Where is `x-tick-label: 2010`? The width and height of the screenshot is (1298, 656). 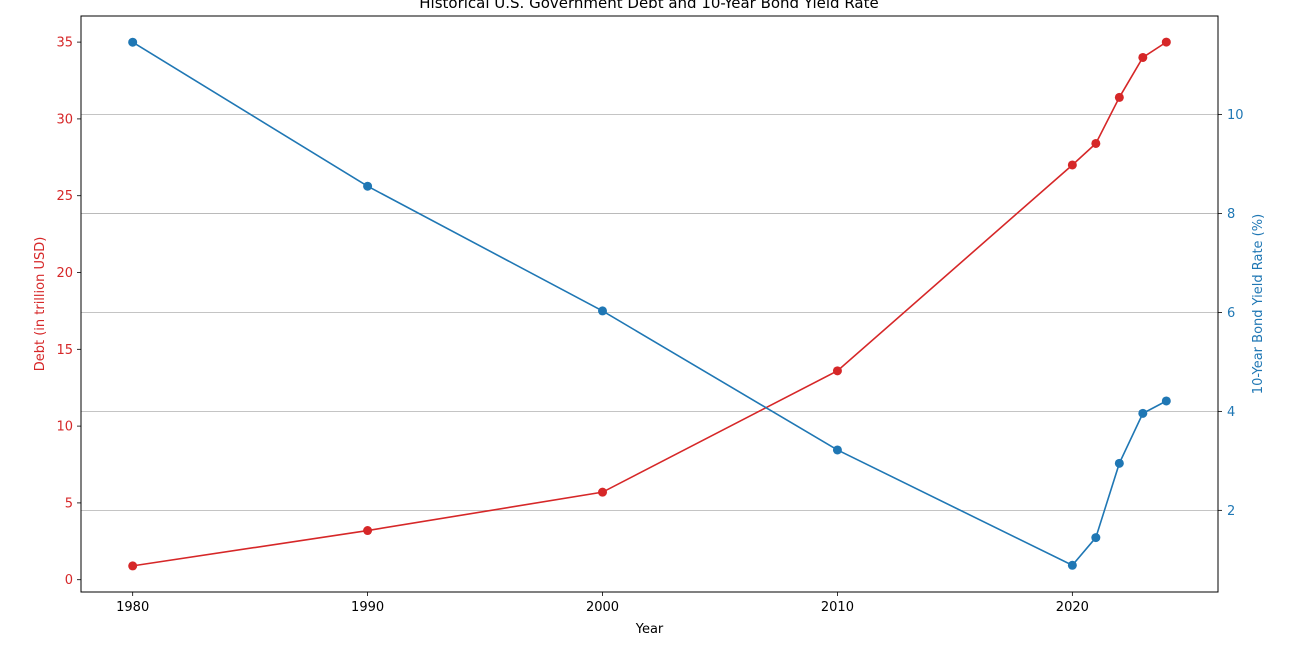
x-tick-label: 2010 is located at coordinates (837, 607).